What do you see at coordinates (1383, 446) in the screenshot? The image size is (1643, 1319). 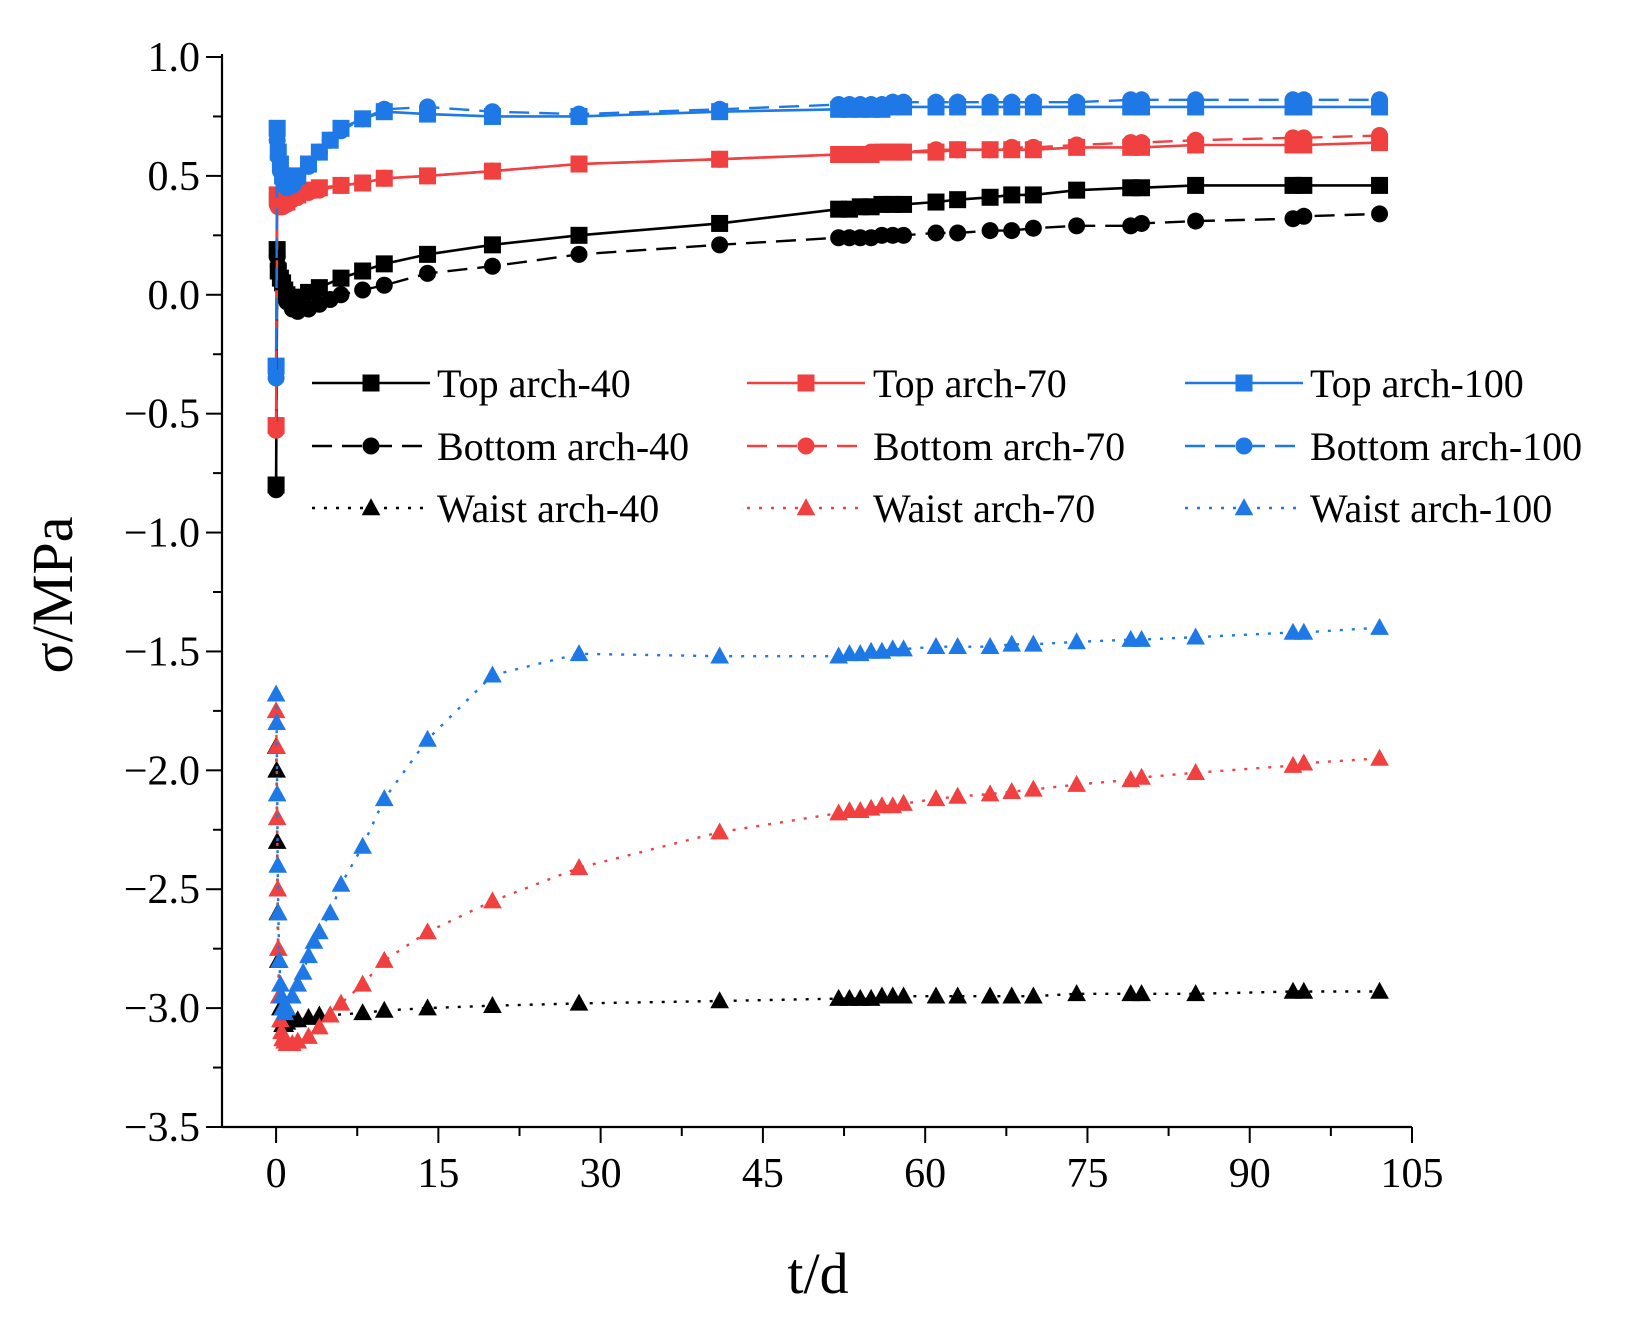 I see `legend-item: Bottom arch-100` at bounding box center [1383, 446].